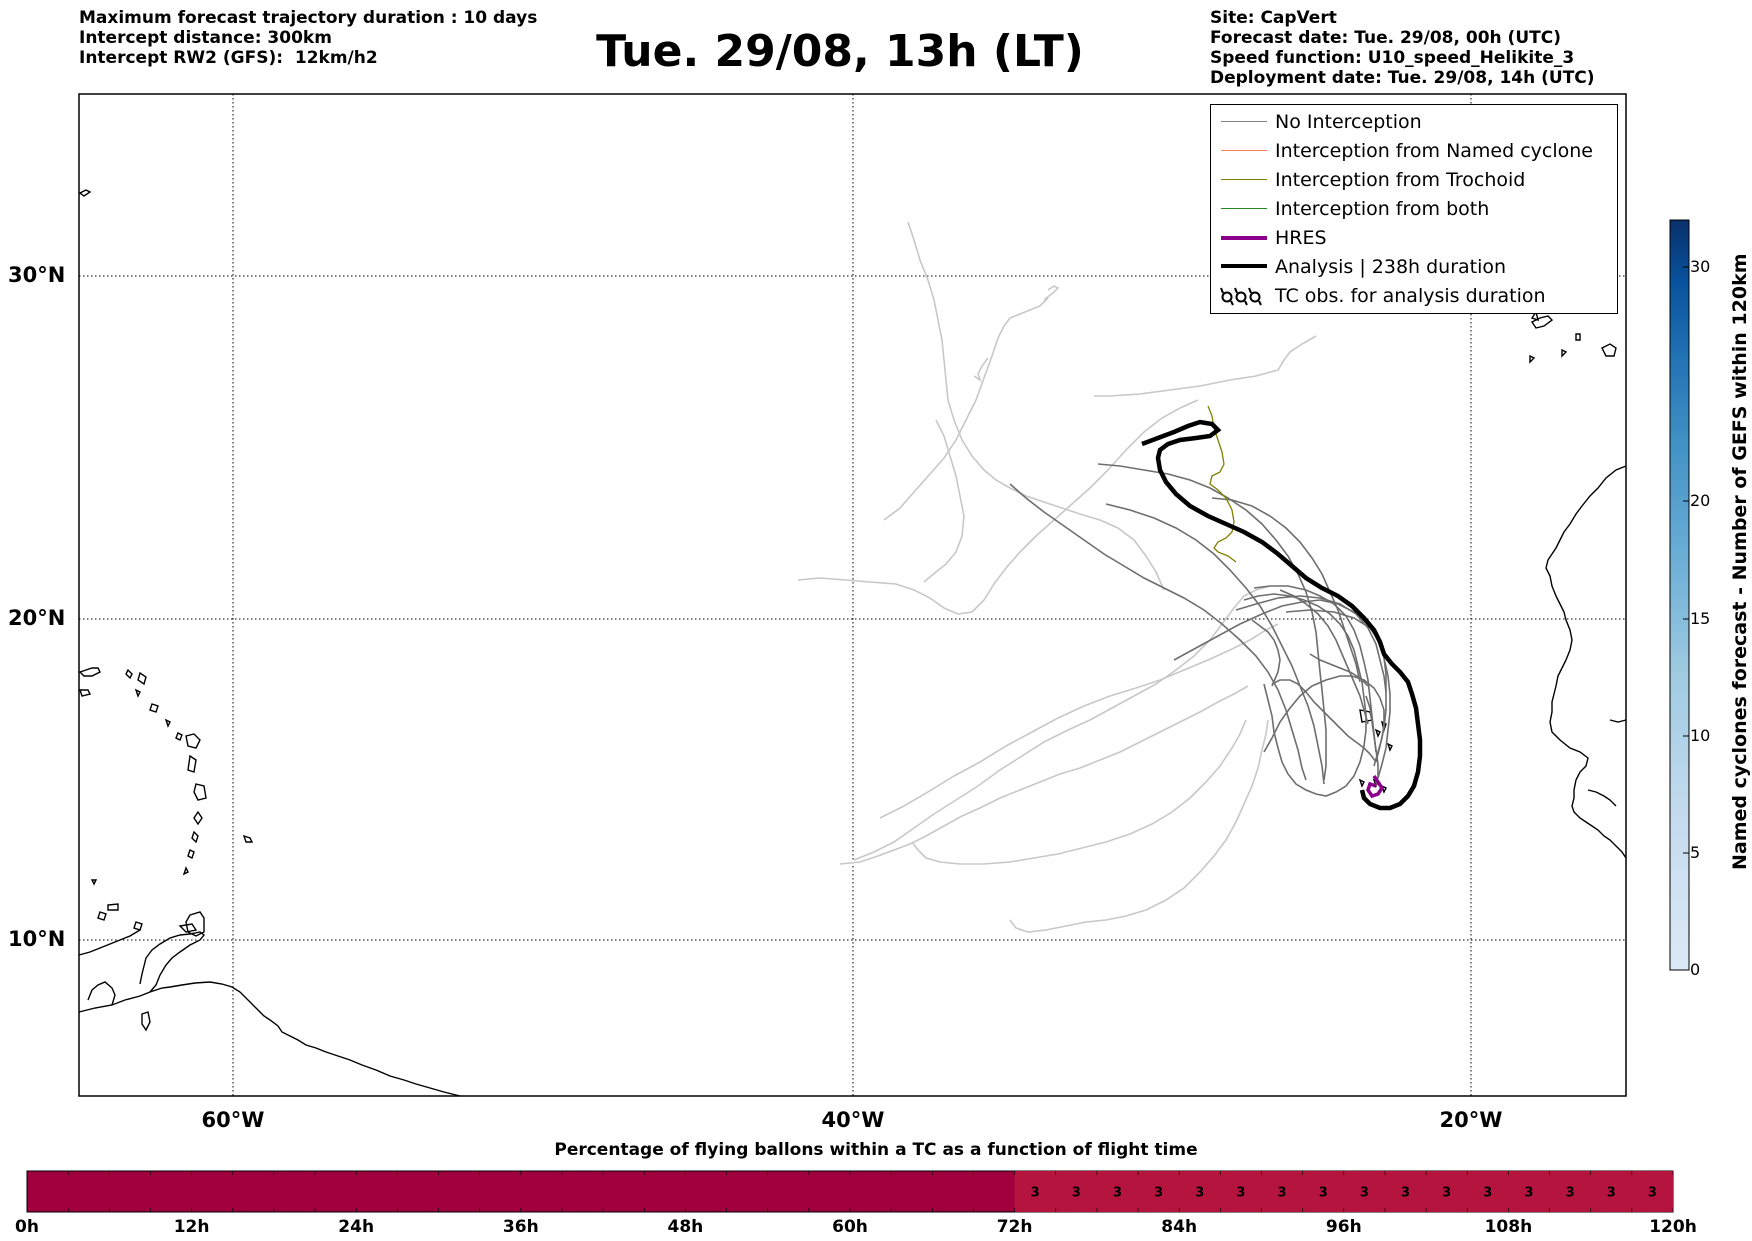 Image resolution: width=1752 pixels, height=1241 pixels. I want to click on lat-label-20: 20°N, so click(37, 618).